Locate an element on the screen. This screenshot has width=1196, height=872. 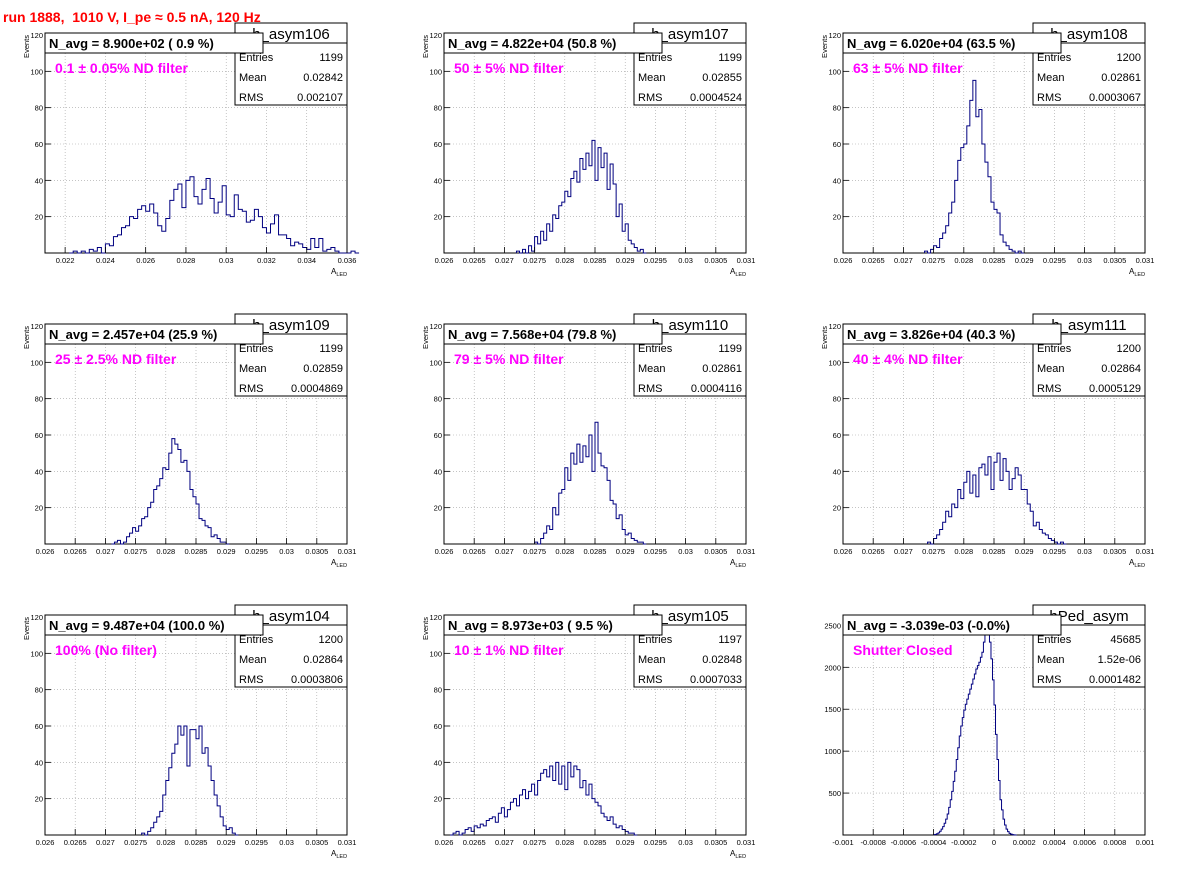
x-tick-label: 0.032 is located at coordinates (266, 260).